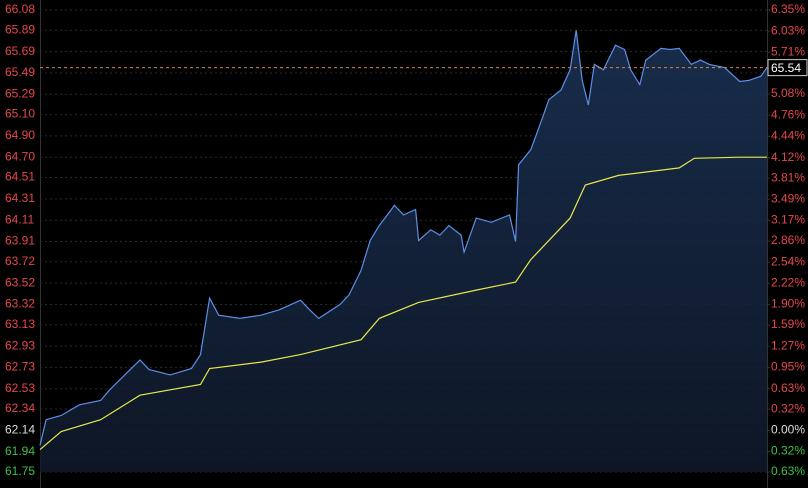 The height and width of the screenshot is (488, 808). What do you see at coordinates (788, 283) in the screenshot?
I see `y2-tick-label: 2.22%` at bounding box center [788, 283].